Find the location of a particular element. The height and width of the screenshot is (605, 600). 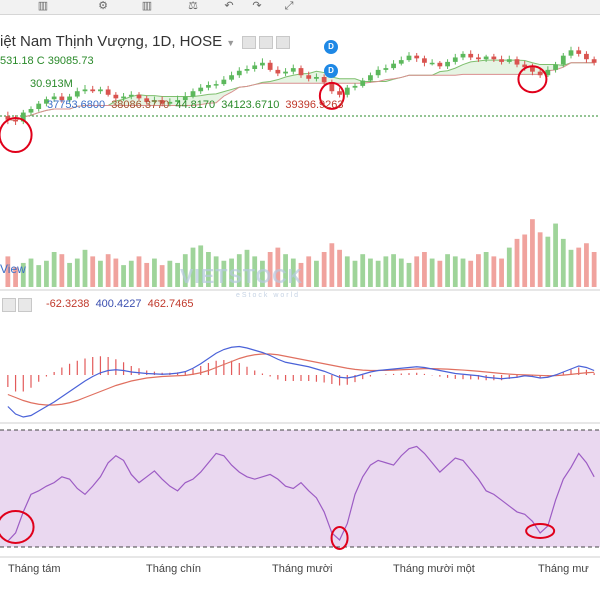

ohlc-readout: 531.18 C 39085.73 is located at coordinates (47, 61).